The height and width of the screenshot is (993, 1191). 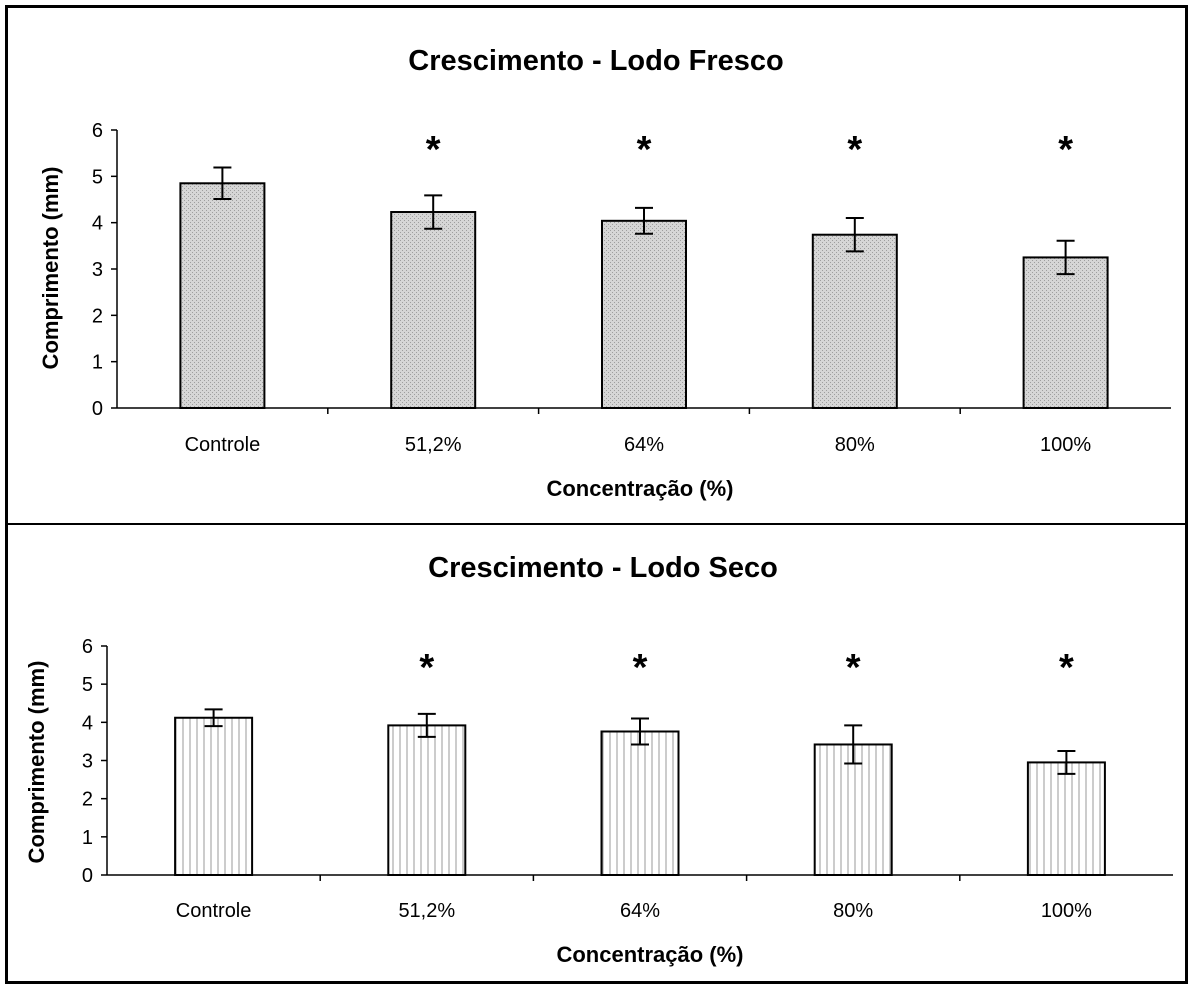 What do you see at coordinates (603, 568) in the screenshot?
I see `chart-title: Crescimento - Lodo Seco` at bounding box center [603, 568].